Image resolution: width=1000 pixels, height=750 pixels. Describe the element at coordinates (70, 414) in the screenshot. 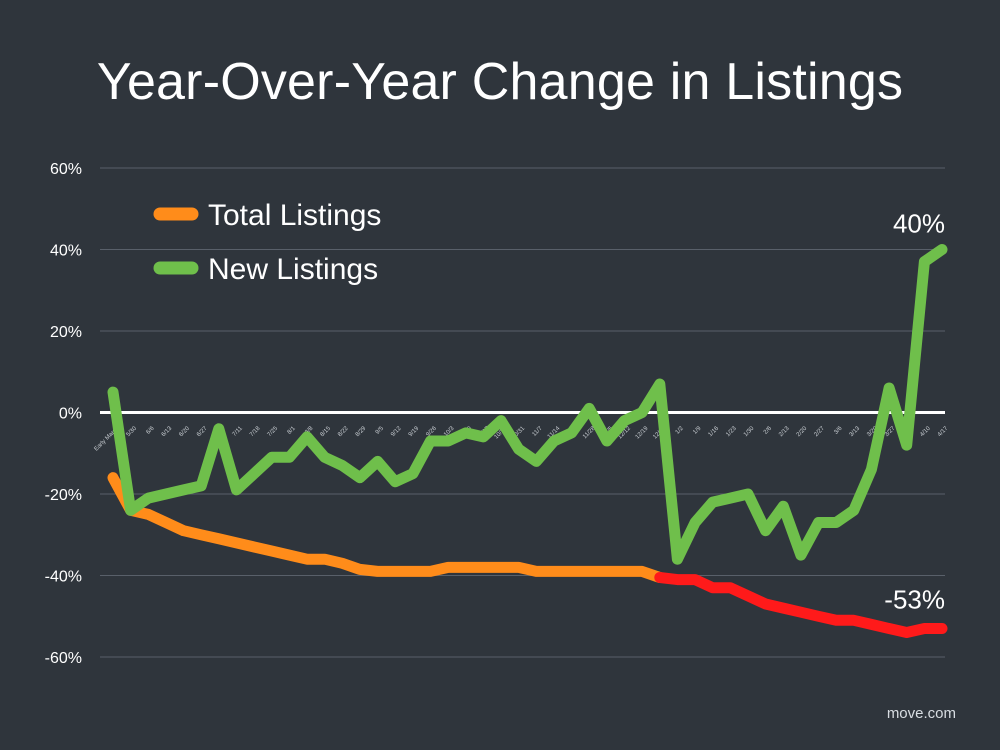

I see `y-tick-label: 0%` at that location.